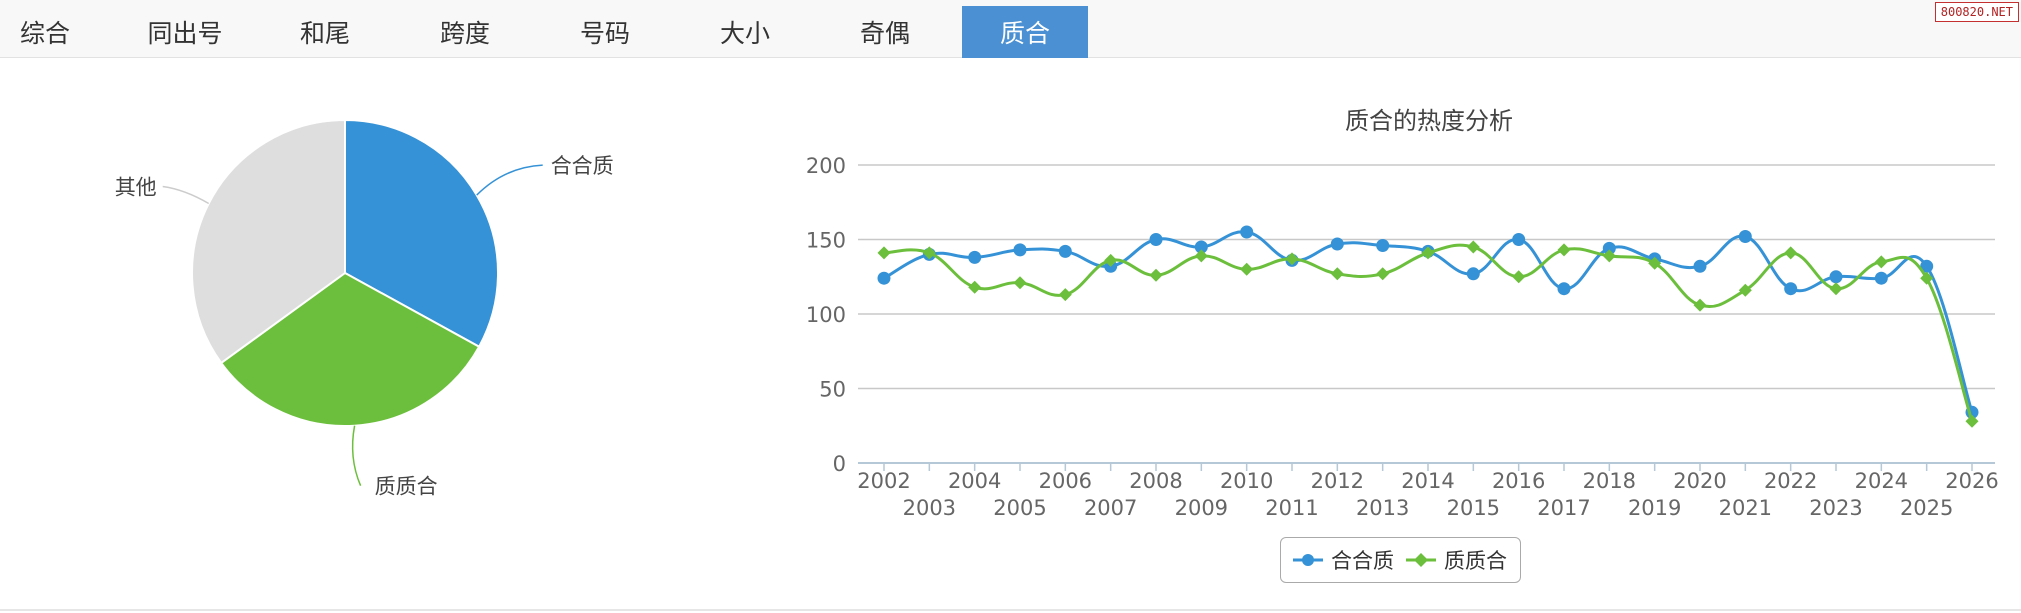 The image size is (2021, 613). What do you see at coordinates (136, 188) in the screenshot?
I see `pie-slice-label: 其他` at bounding box center [136, 188].